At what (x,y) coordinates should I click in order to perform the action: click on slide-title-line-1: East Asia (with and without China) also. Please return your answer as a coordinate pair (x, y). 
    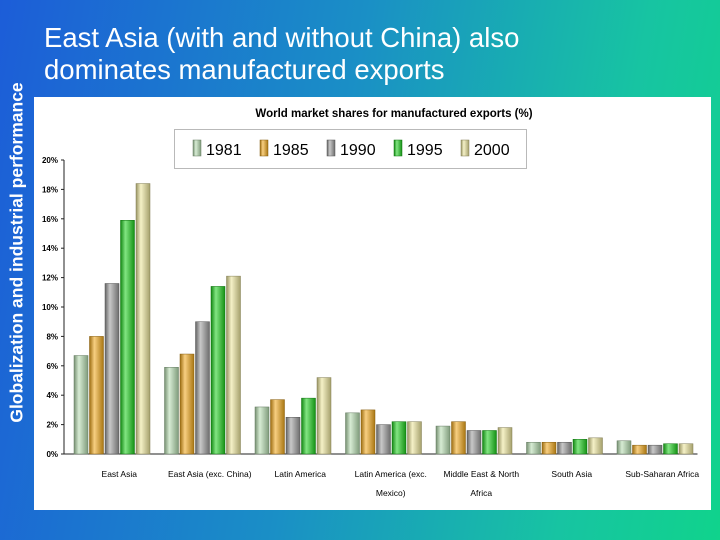
    Looking at the image, I should click on (282, 37).